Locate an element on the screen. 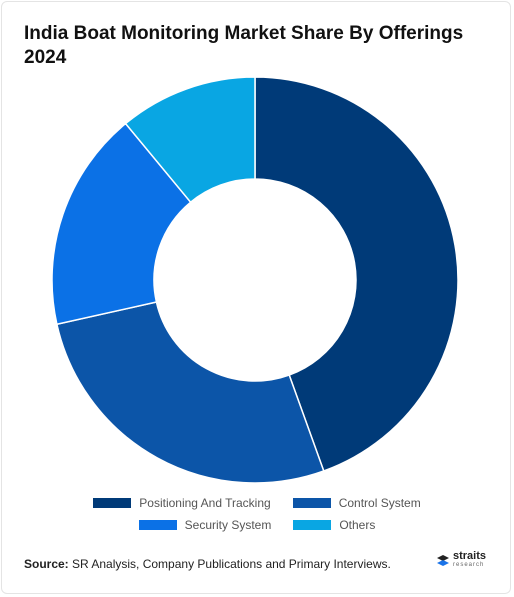  slice-others is located at coordinates (190, 140).